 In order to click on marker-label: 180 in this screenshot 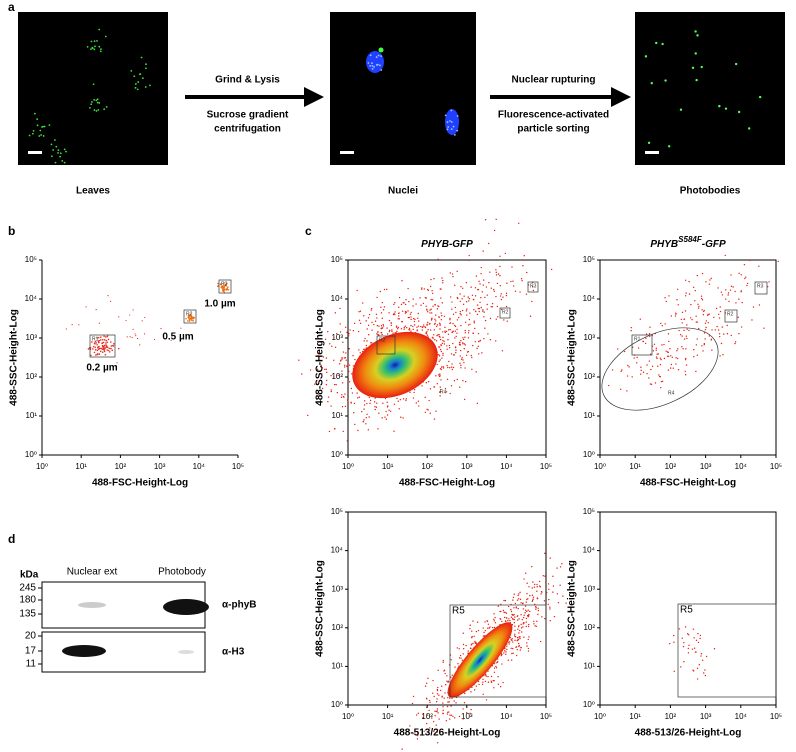, I will do `click(27, 600)`.